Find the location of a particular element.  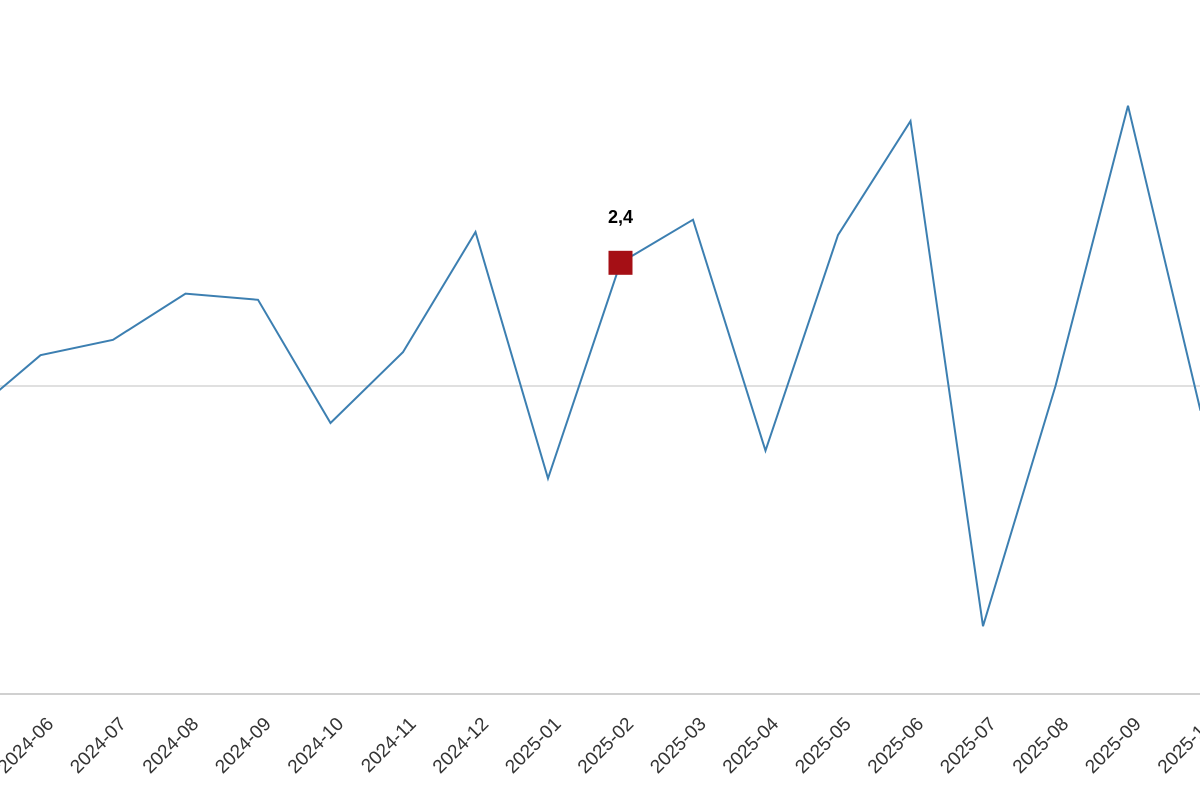

x-tick-label: 2025-03 is located at coordinates (678, 746).